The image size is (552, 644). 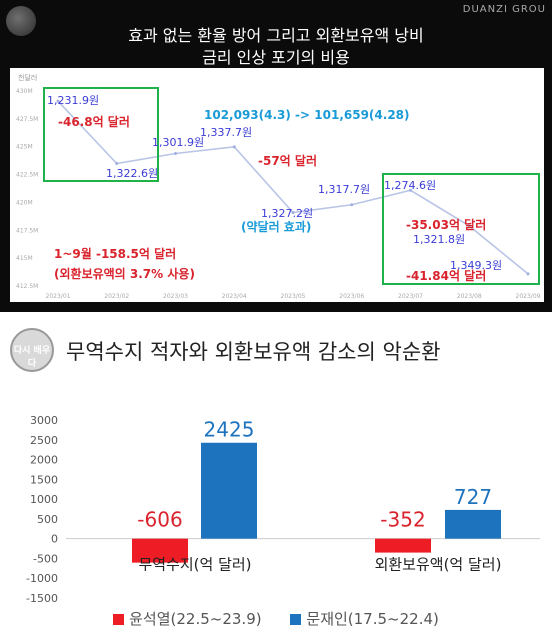 What do you see at coordinates (44, 499) in the screenshot?
I see `y-tick-label: 1000` at bounding box center [44, 499].